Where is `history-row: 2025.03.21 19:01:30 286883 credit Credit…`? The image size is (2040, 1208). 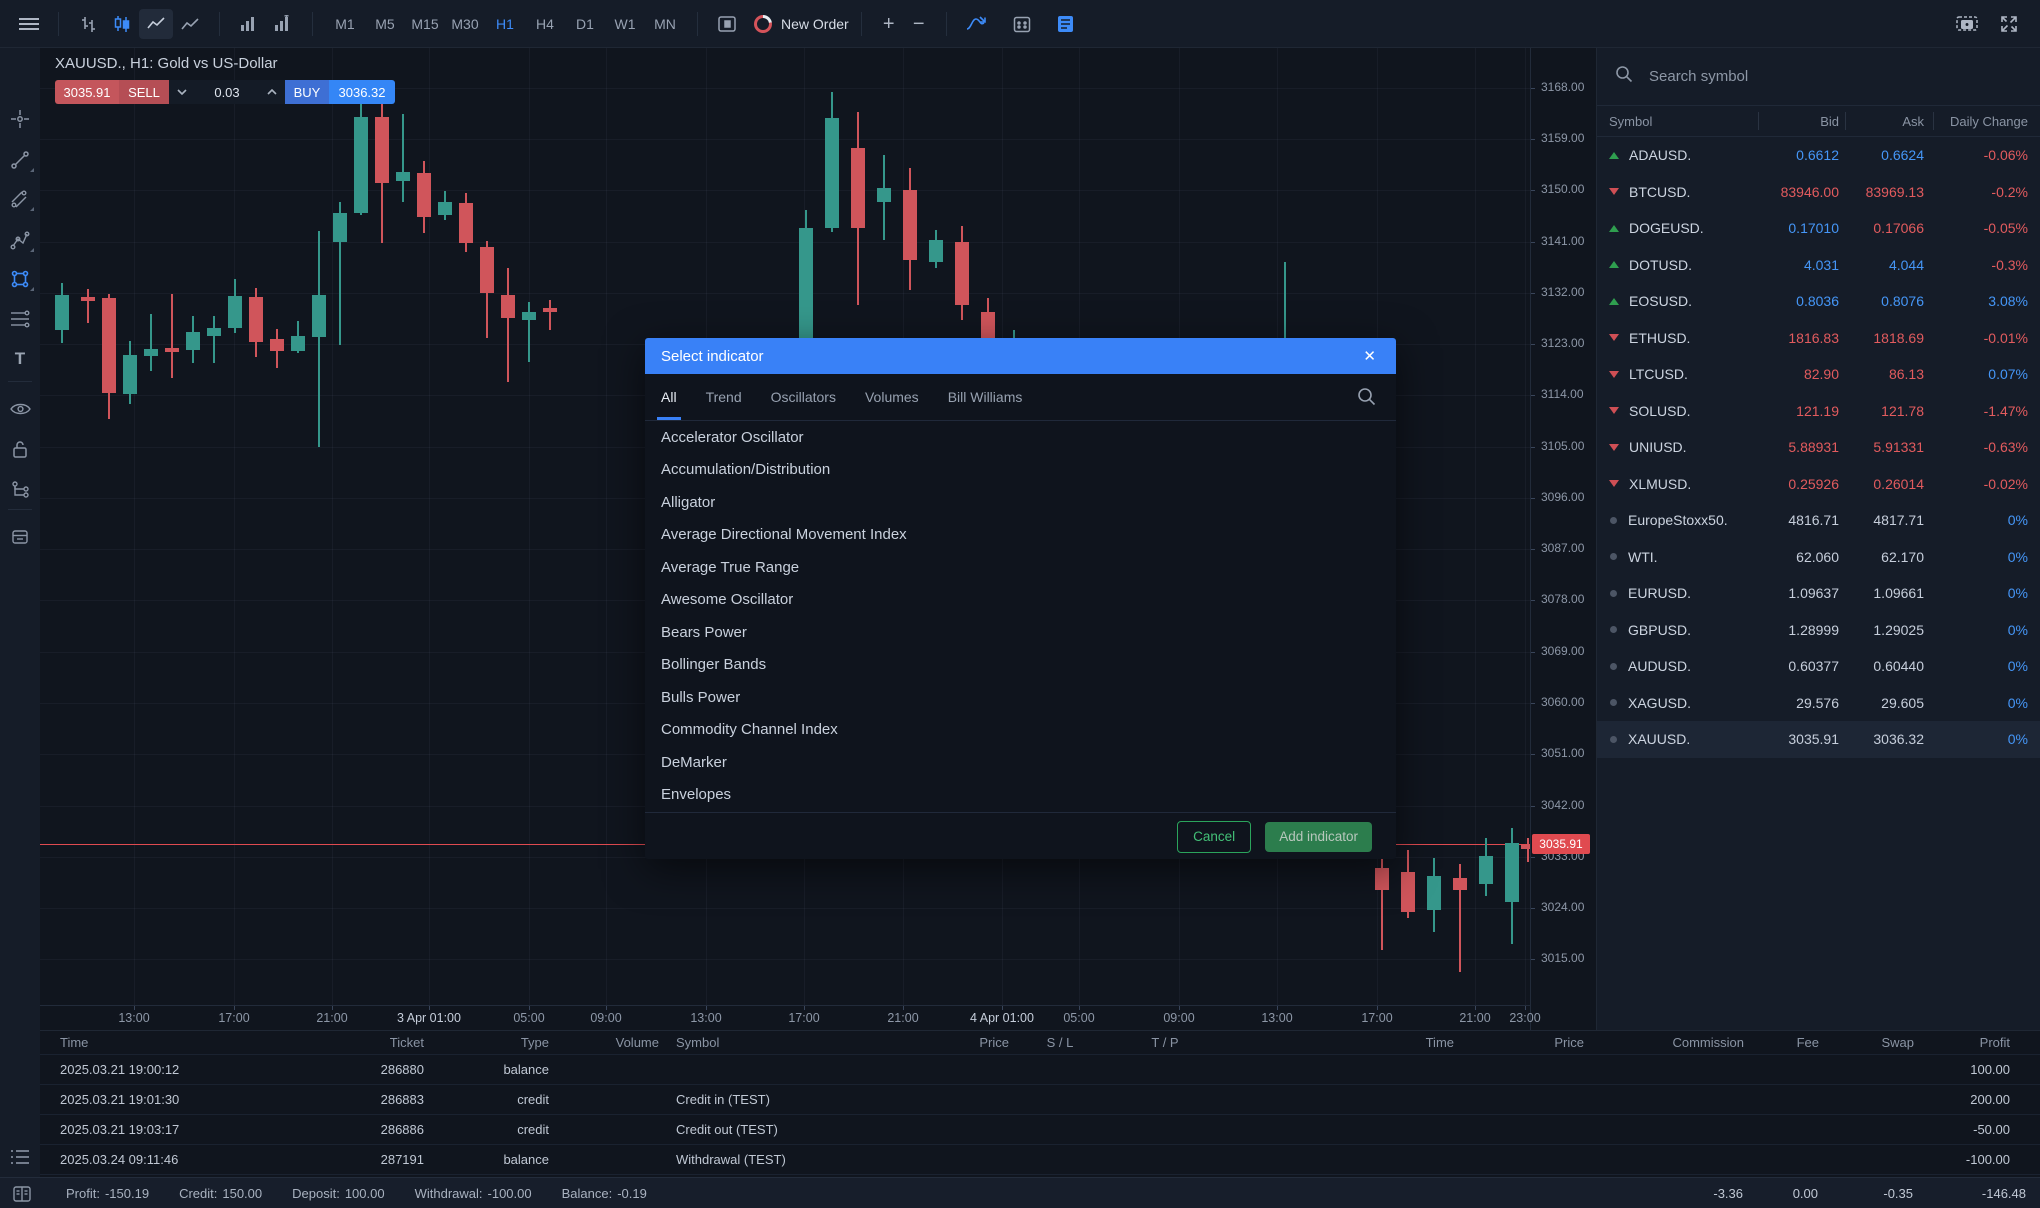 history-row: 2025.03.21 19:01:30 286883 credit Credit… is located at coordinates (1040, 1099).